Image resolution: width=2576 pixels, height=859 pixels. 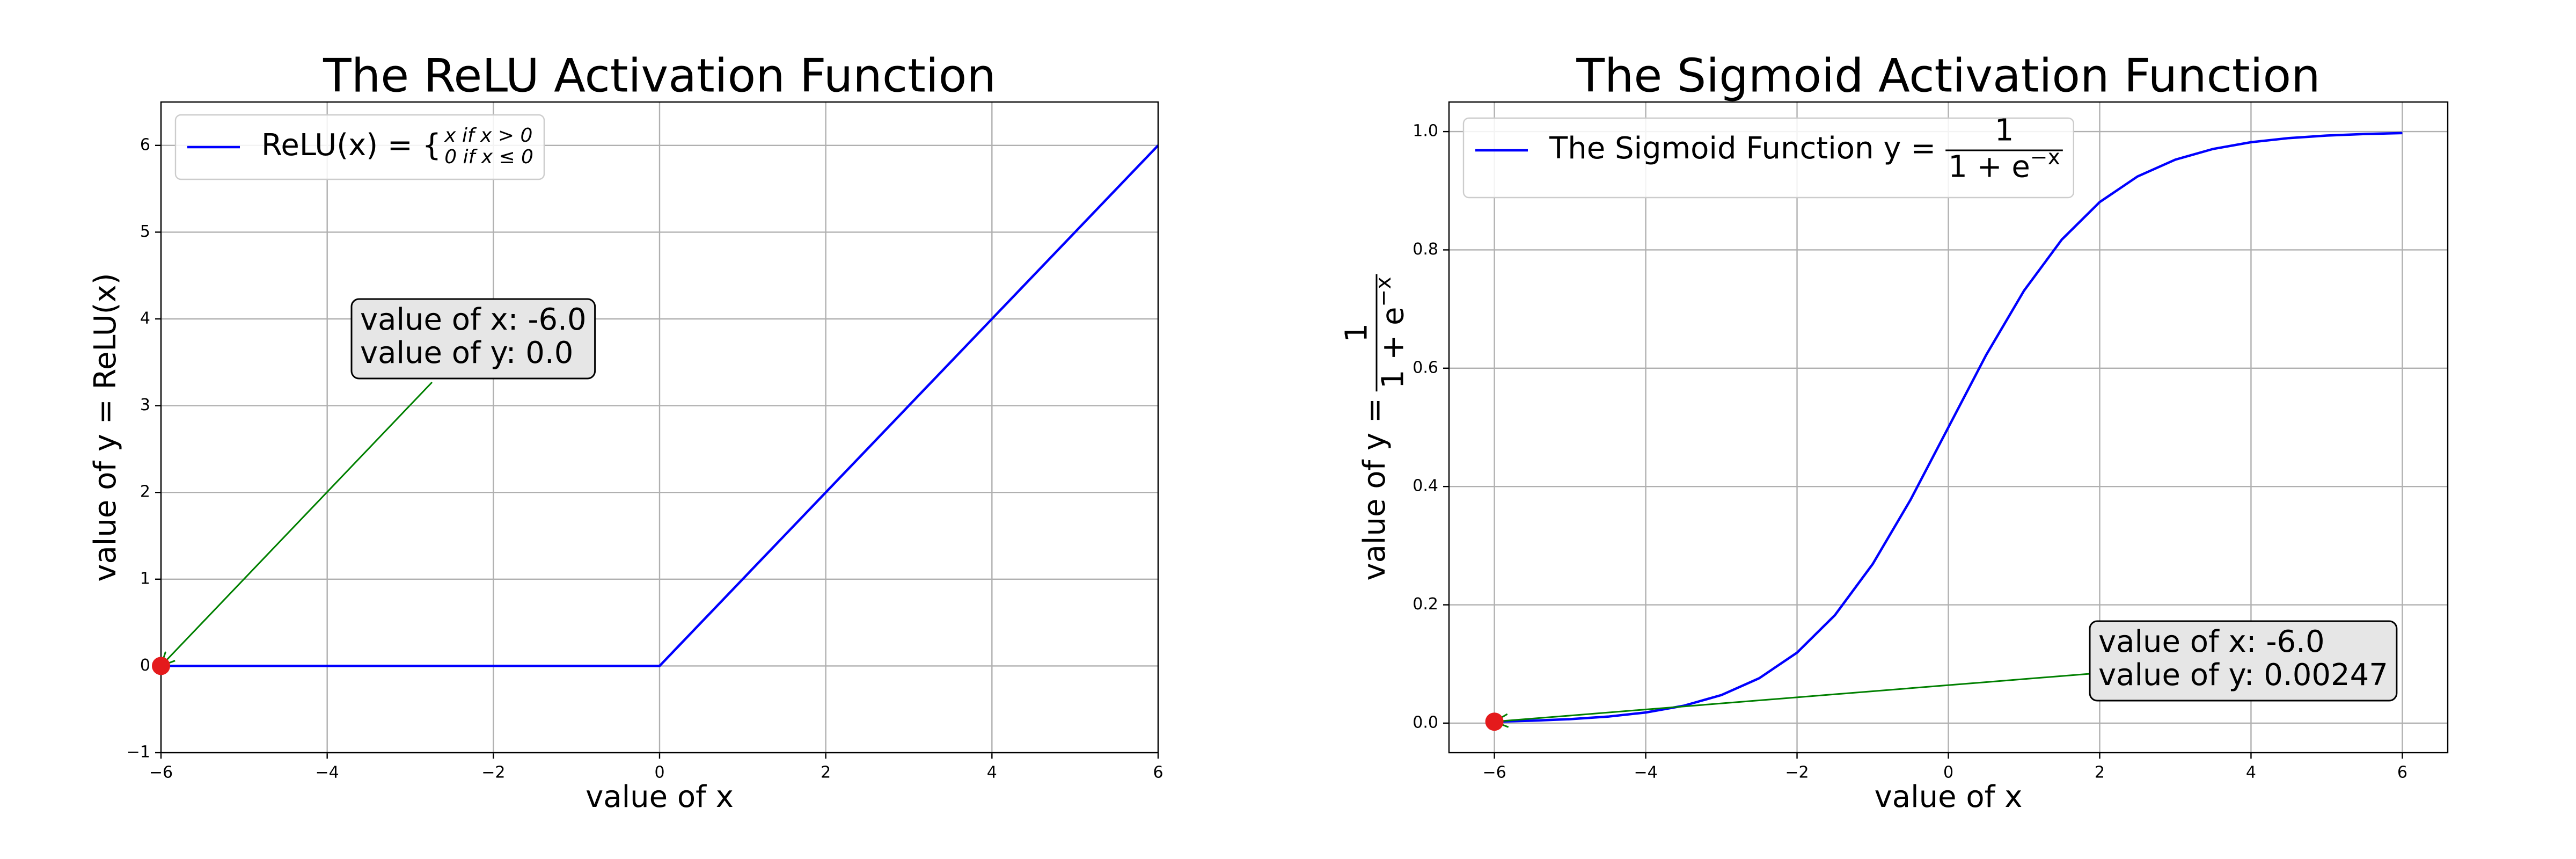 I want to click on annotation-text: value of y: 0.00247, so click(x=2243, y=675).